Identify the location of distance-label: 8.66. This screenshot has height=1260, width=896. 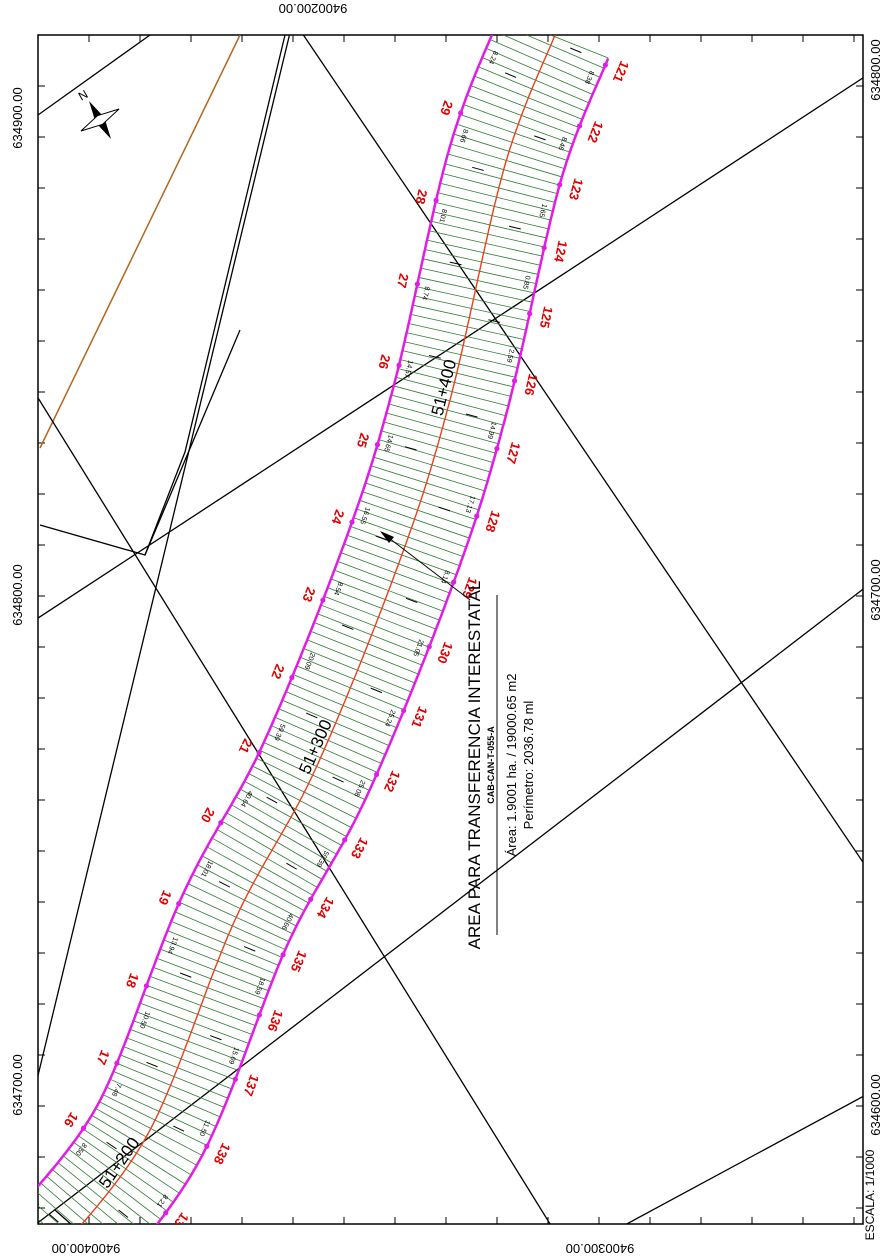
(463, 135).